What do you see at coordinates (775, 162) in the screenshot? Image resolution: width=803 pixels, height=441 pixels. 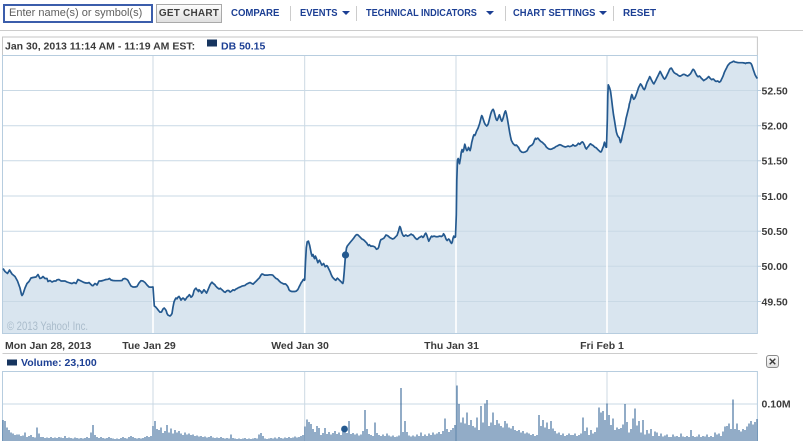 I see `svg-text: 51.50` at bounding box center [775, 162].